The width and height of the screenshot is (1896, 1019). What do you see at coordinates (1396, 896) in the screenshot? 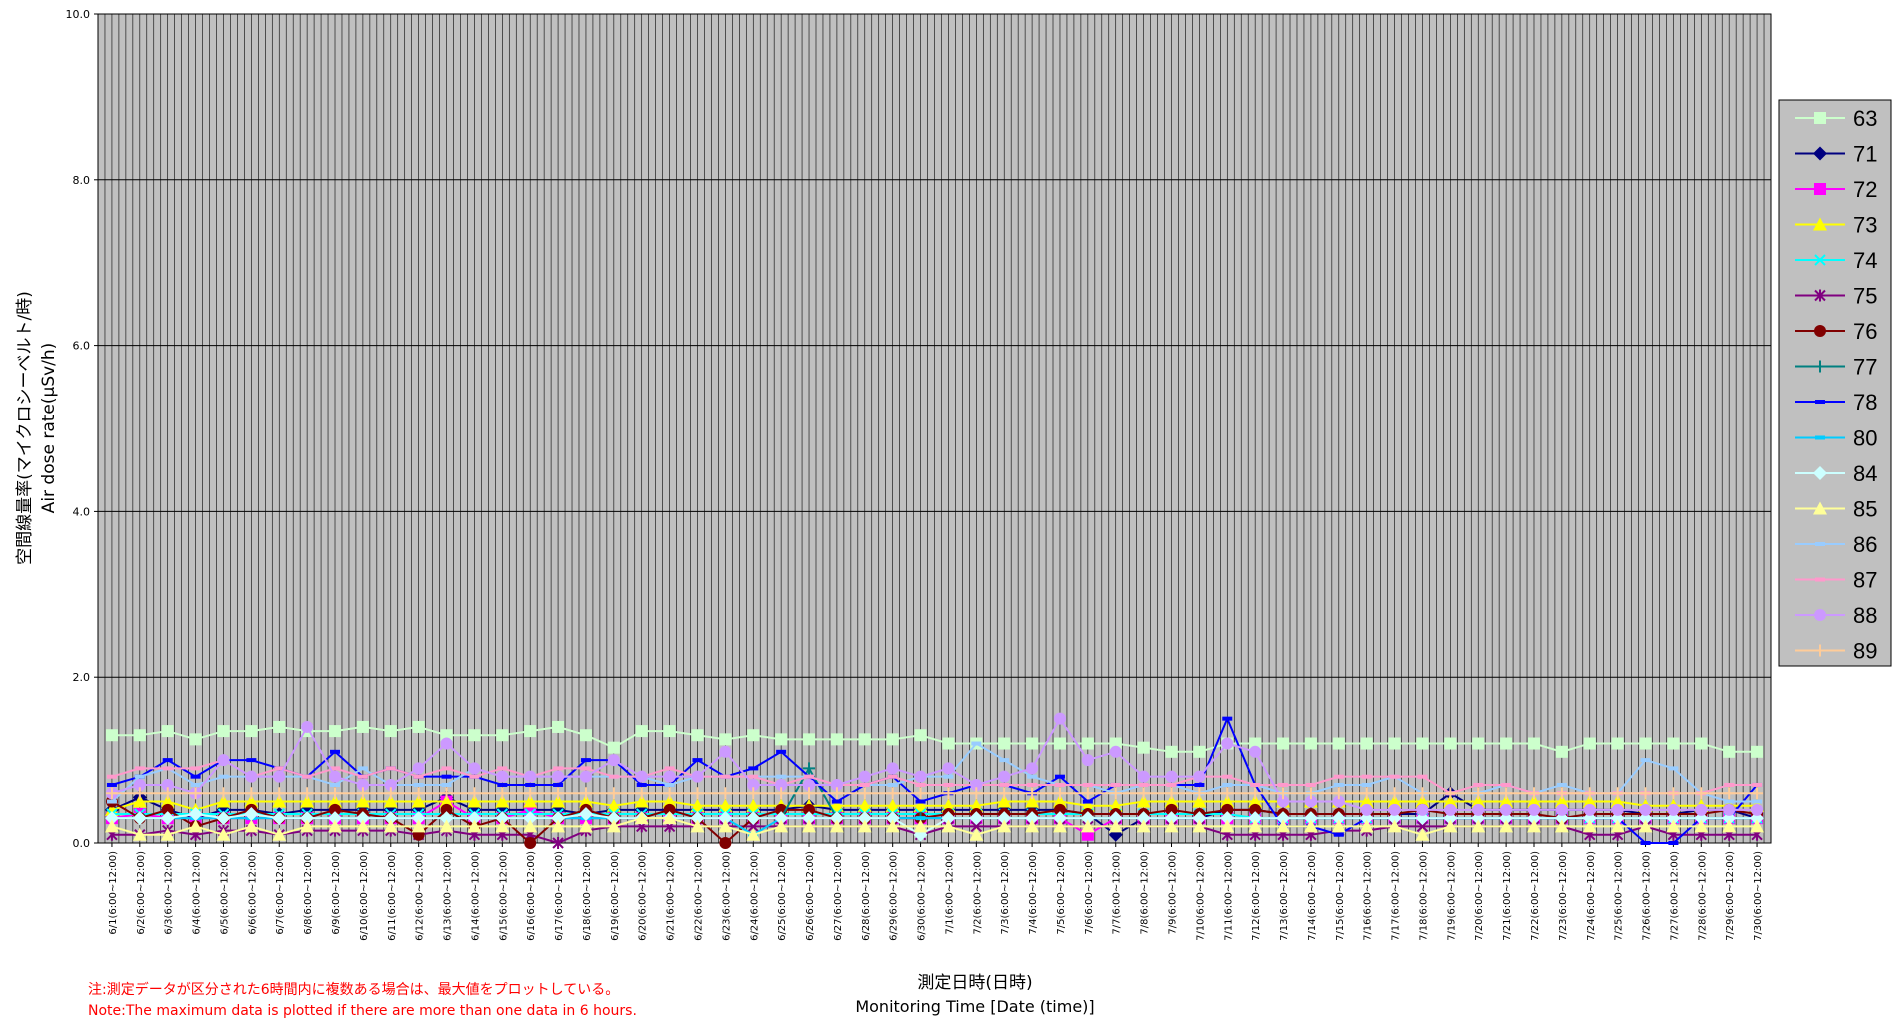
I see `x-tick-label: 7/17(6:00~12:00)` at bounding box center [1396, 896].